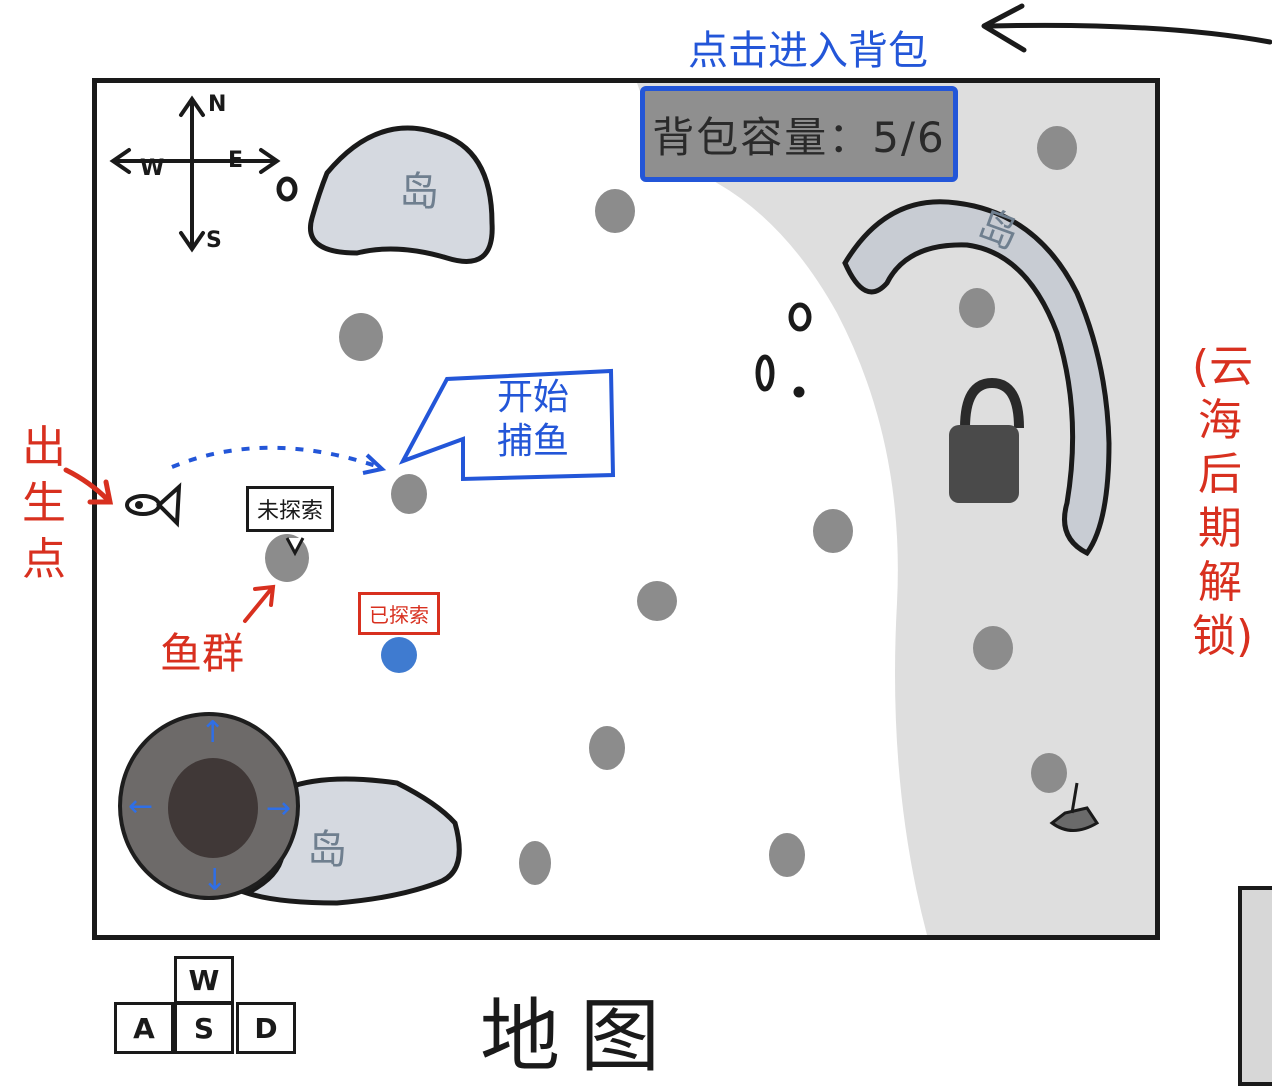  Describe the element at coordinates (152, 168) in the screenshot. I see `compass-w: W` at that location.